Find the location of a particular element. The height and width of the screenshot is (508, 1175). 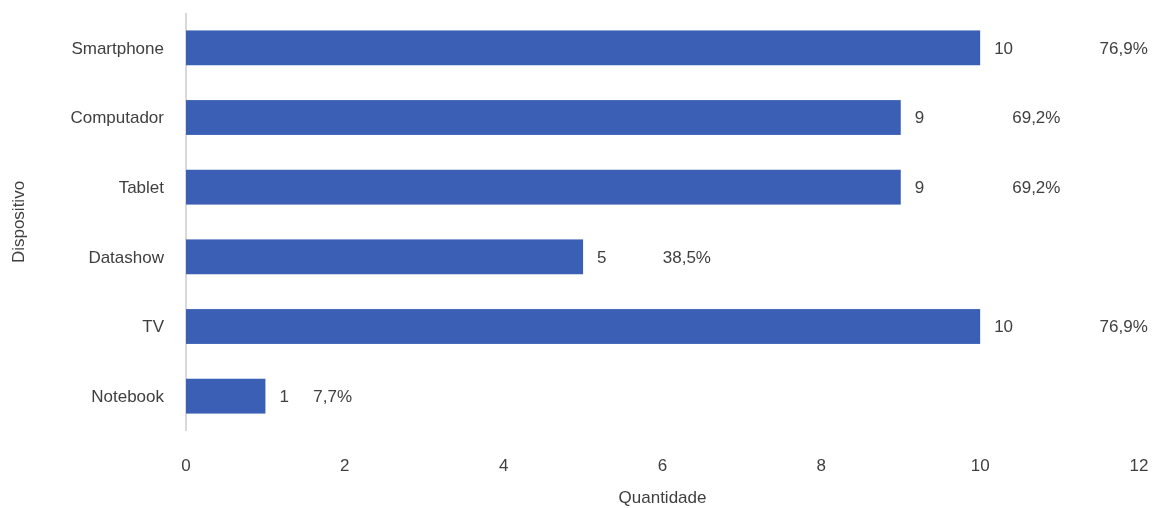

x-axis-title: Quantidade is located at coordinates (662, 497).